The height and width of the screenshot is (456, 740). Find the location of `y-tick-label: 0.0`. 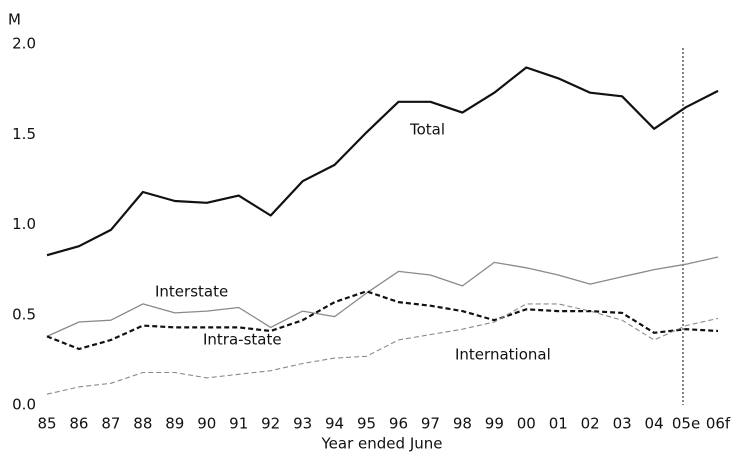

y-tick-label: 0.0 is located at coordinates (24, 405).